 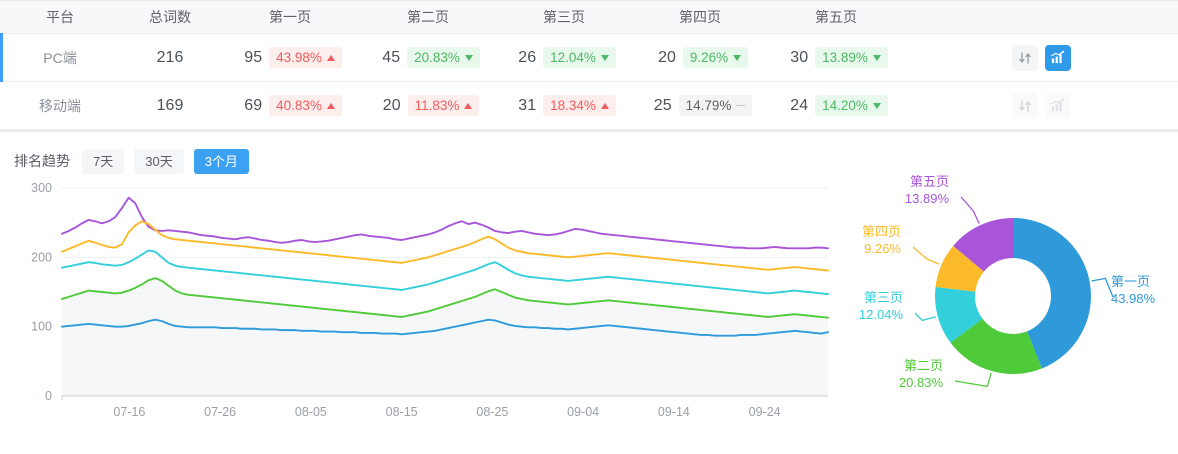 I want to click on page-1-percent: 43.98%, so click(x=299, y=57).